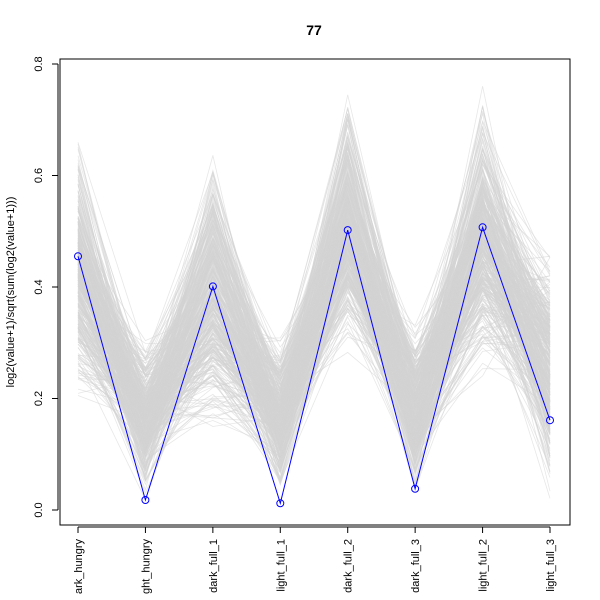  Describe the element at coordinates (11, 292) in the screenshot. I see `y-axis-label: log2(value+1)/sqrt(sum(log2(value+1)))` at that location.